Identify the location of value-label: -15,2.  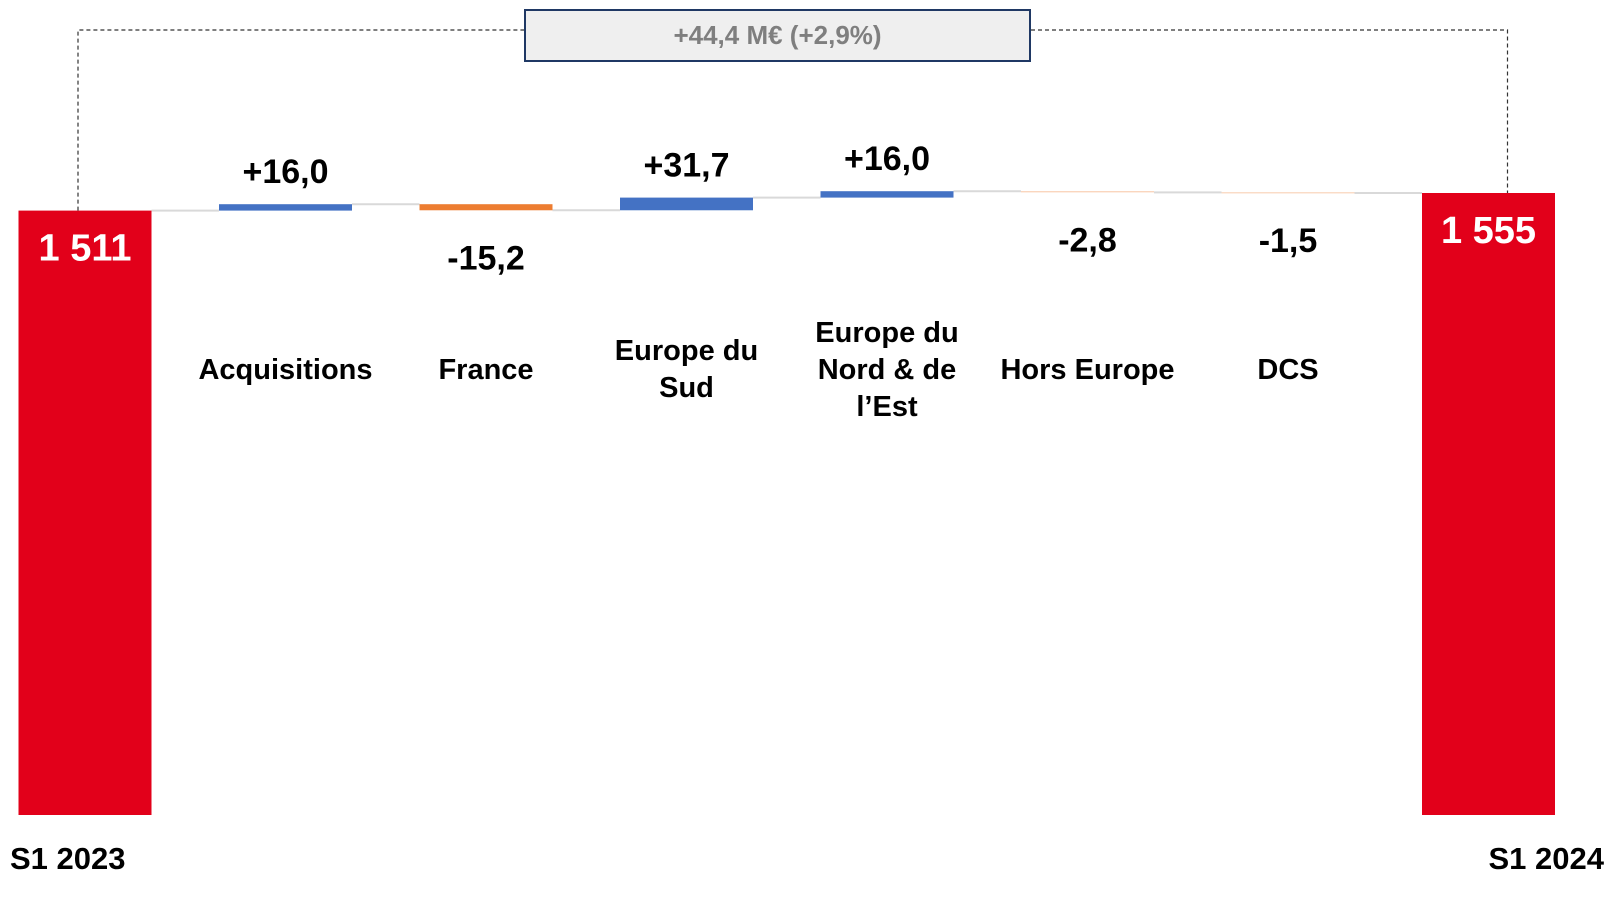
(486, 258).